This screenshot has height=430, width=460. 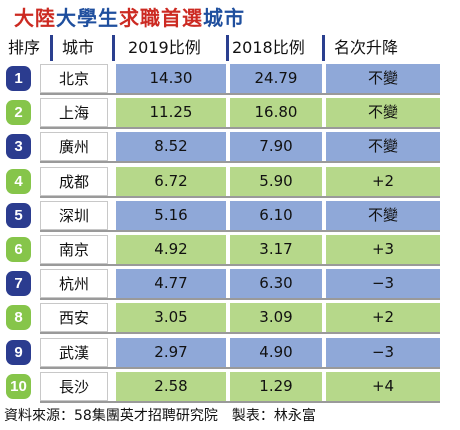 What do you see at coordinates (268, 47) in the screenshot?
I see `header-2018: 2018比例` at bounding box center [268, 47].